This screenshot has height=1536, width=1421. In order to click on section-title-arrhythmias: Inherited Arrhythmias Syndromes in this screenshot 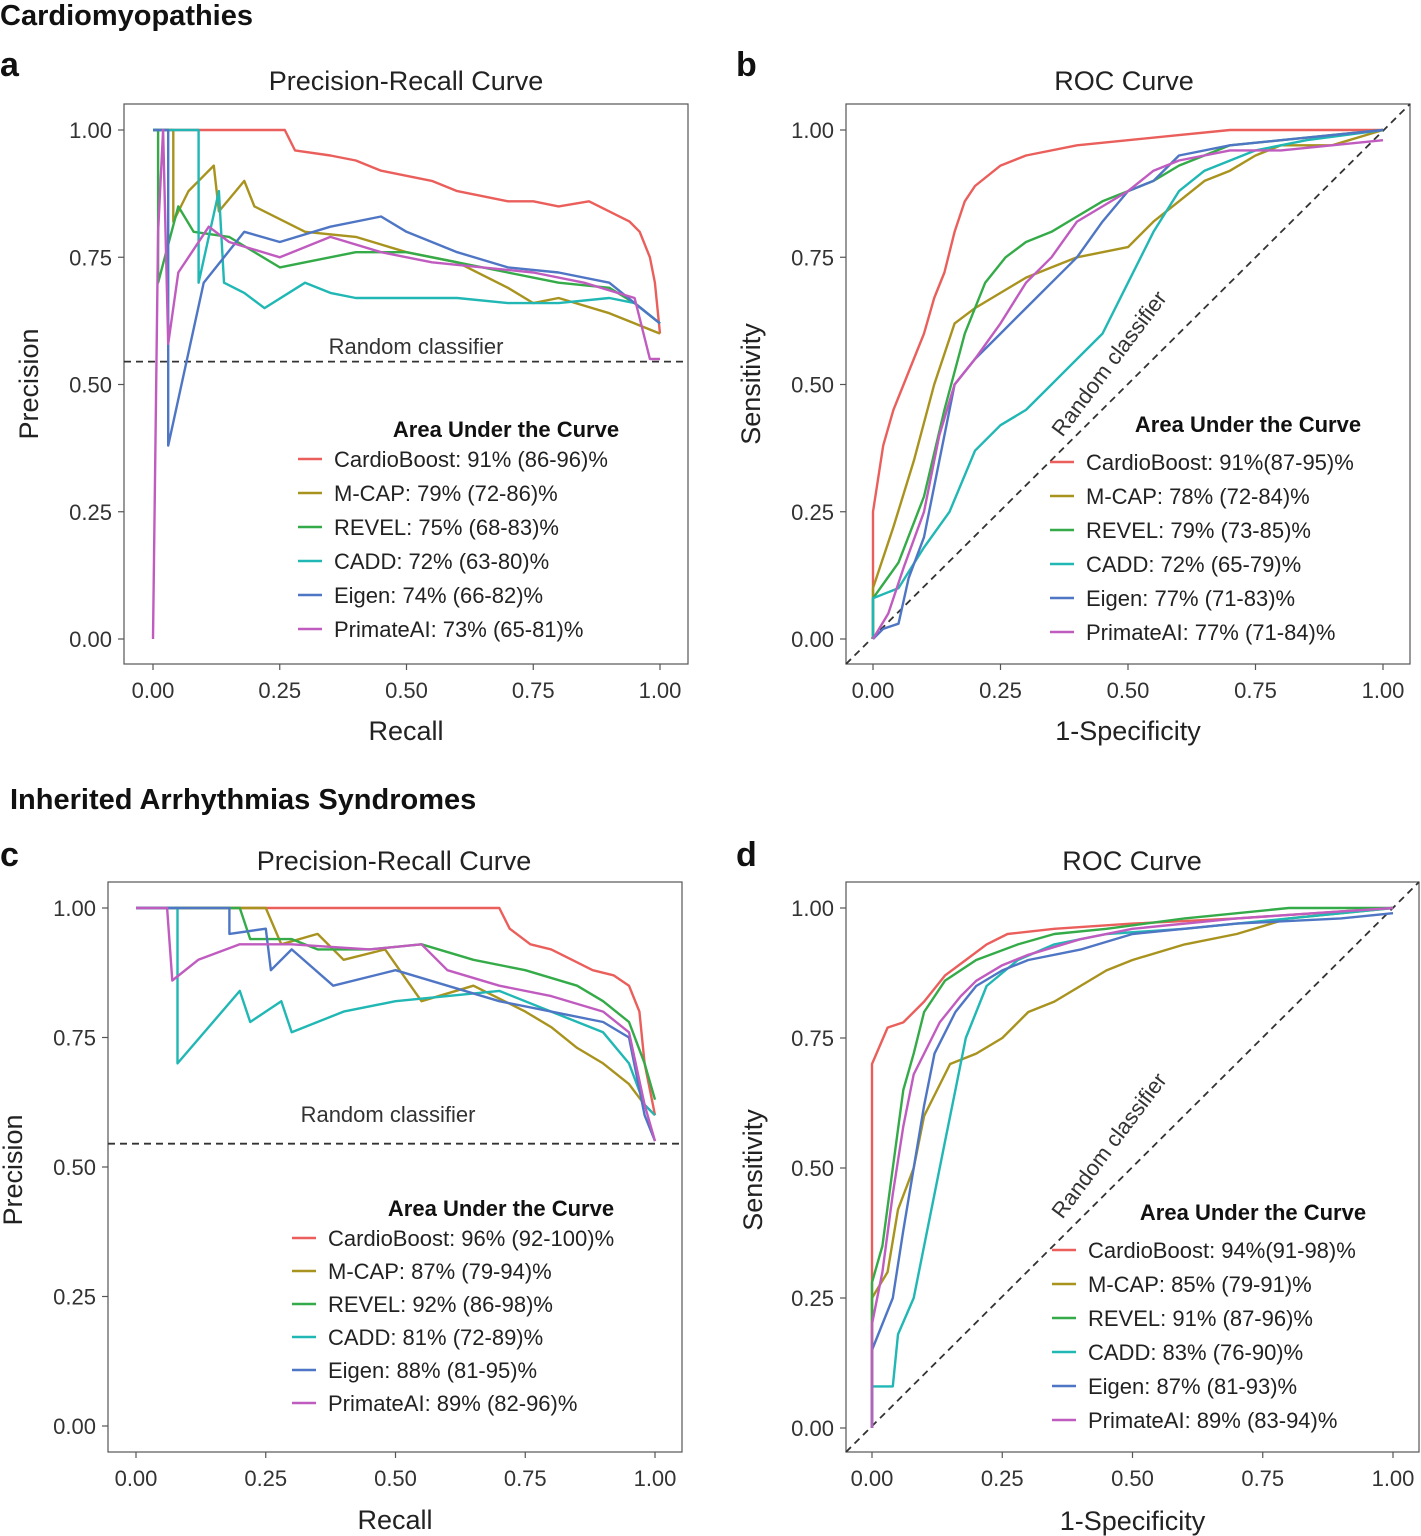, I will do `click(243, 800)`.